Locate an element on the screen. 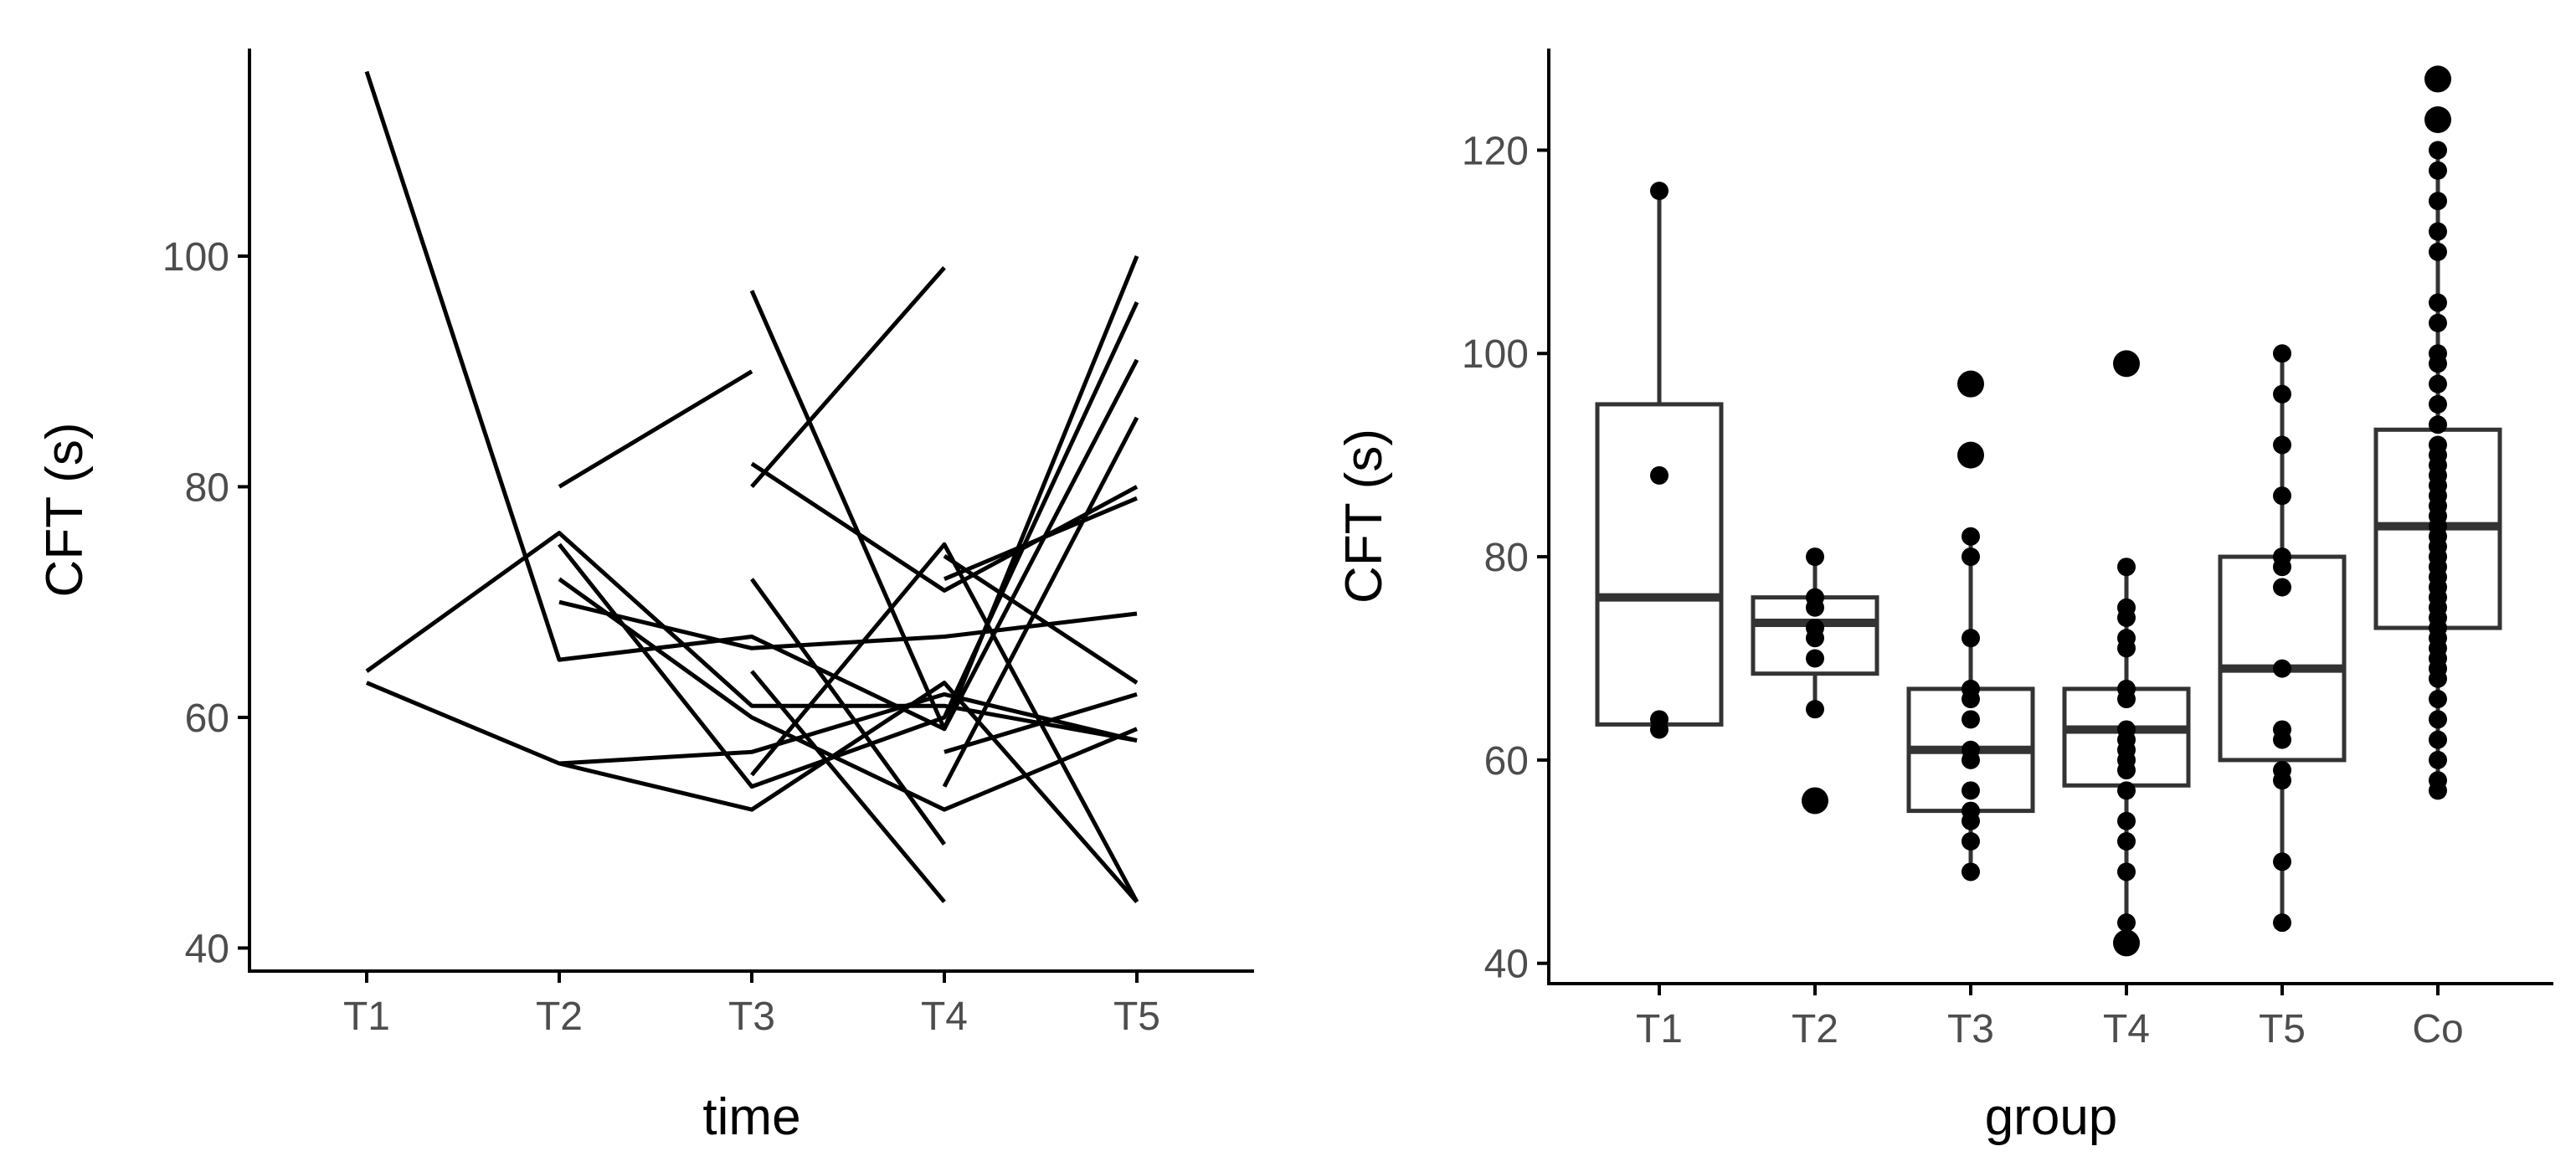 Image resolution: width=2576 pixels, height=1172 pixels. x-tick-label: T4 is located at coordinates (2126, 1029).